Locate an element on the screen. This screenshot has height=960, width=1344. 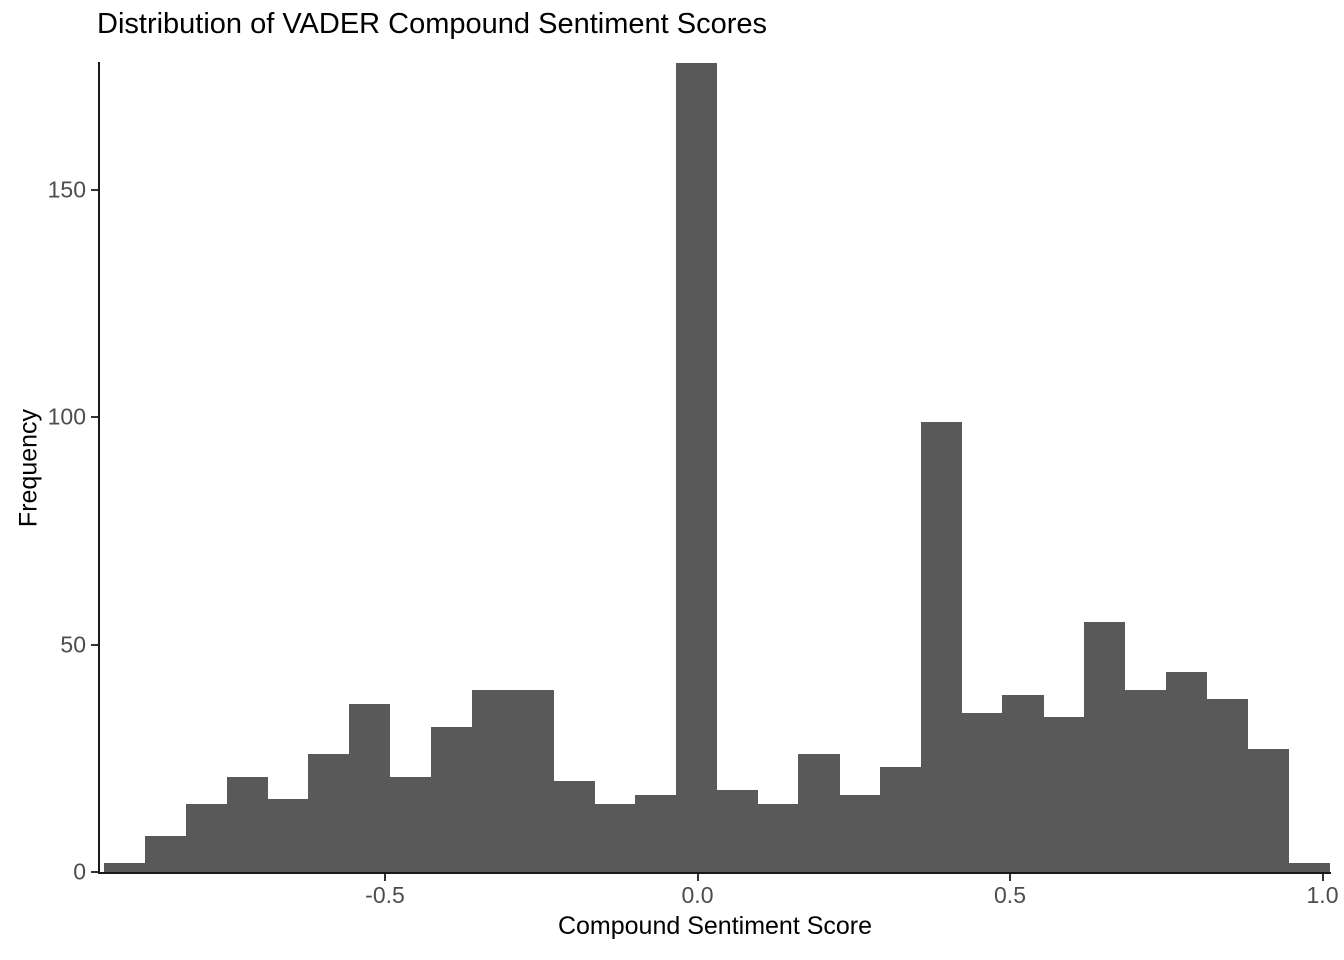
x-tick-label: 0.0 is located at coordinates (697, 895).